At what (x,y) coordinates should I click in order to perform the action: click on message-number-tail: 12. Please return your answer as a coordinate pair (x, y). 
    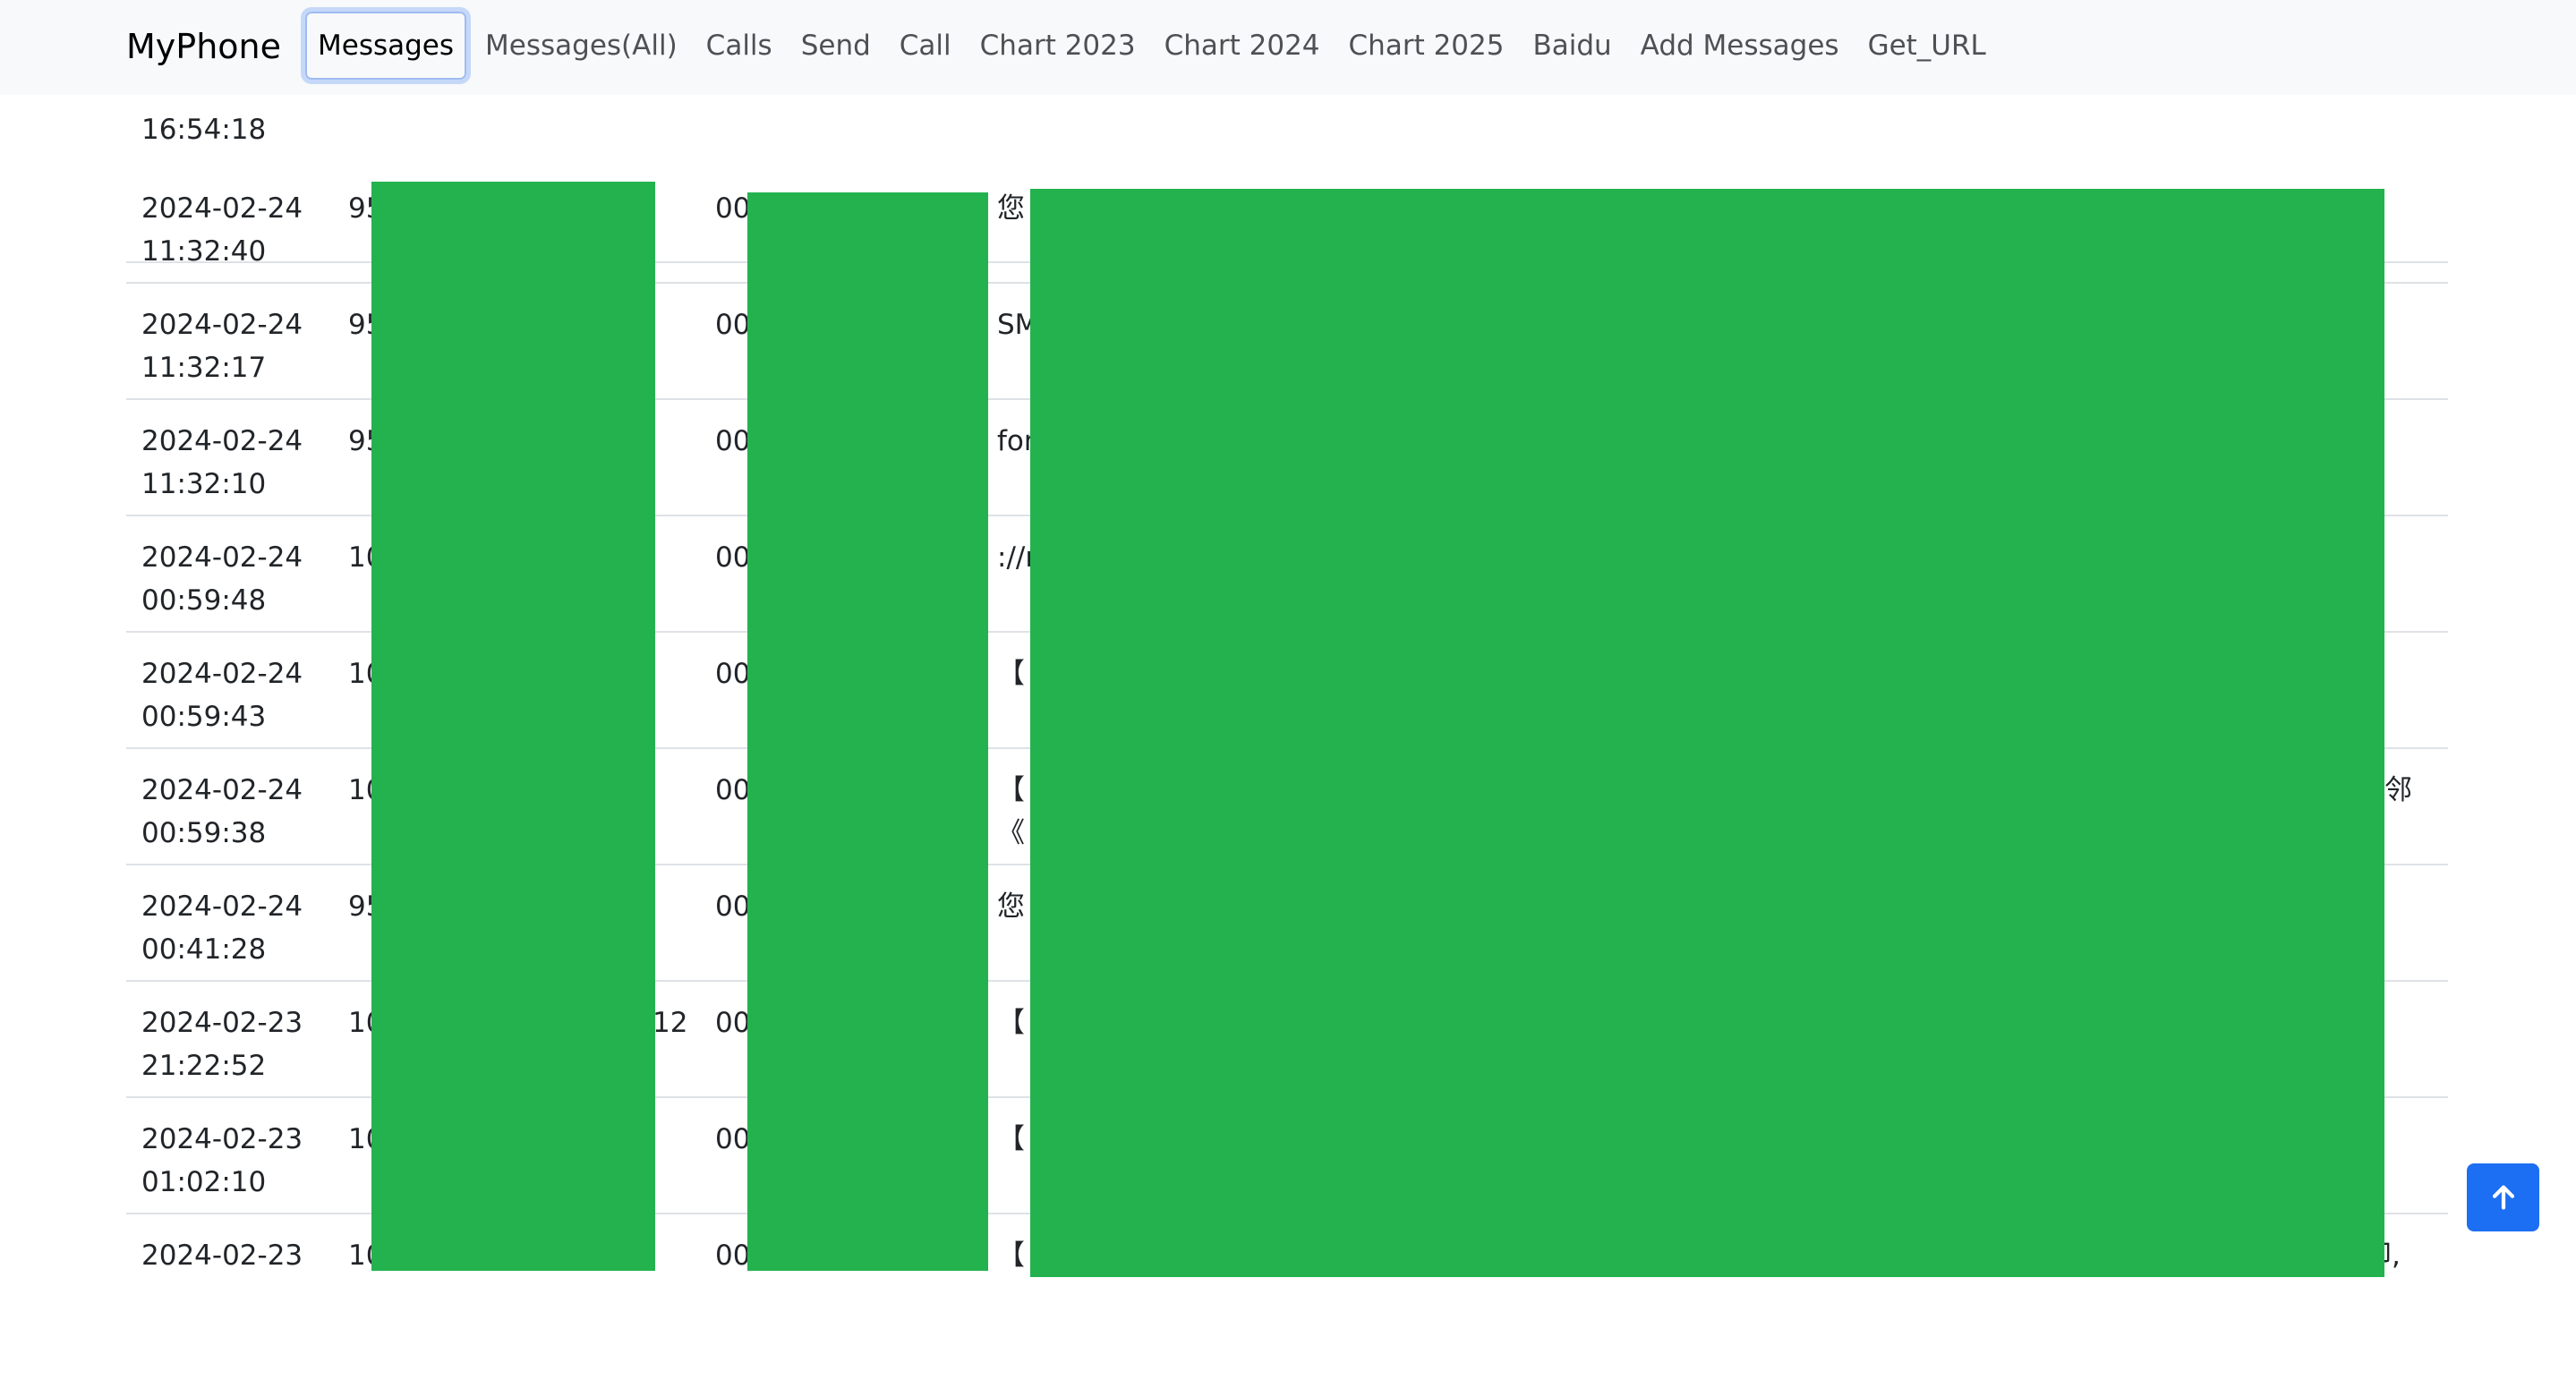
    Looking at the image, I should click on (670, 1023).